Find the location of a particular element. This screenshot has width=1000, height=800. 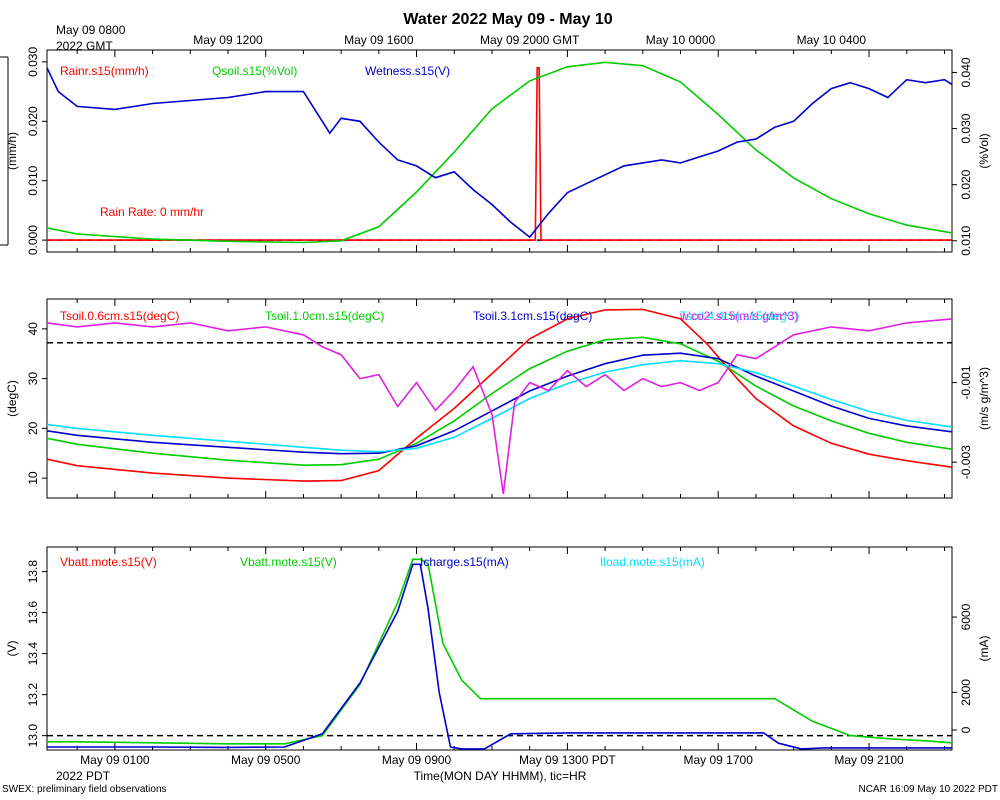

legend-entry-green: Qsoil.s15(%Vol) is located at coordinates (254, 71).